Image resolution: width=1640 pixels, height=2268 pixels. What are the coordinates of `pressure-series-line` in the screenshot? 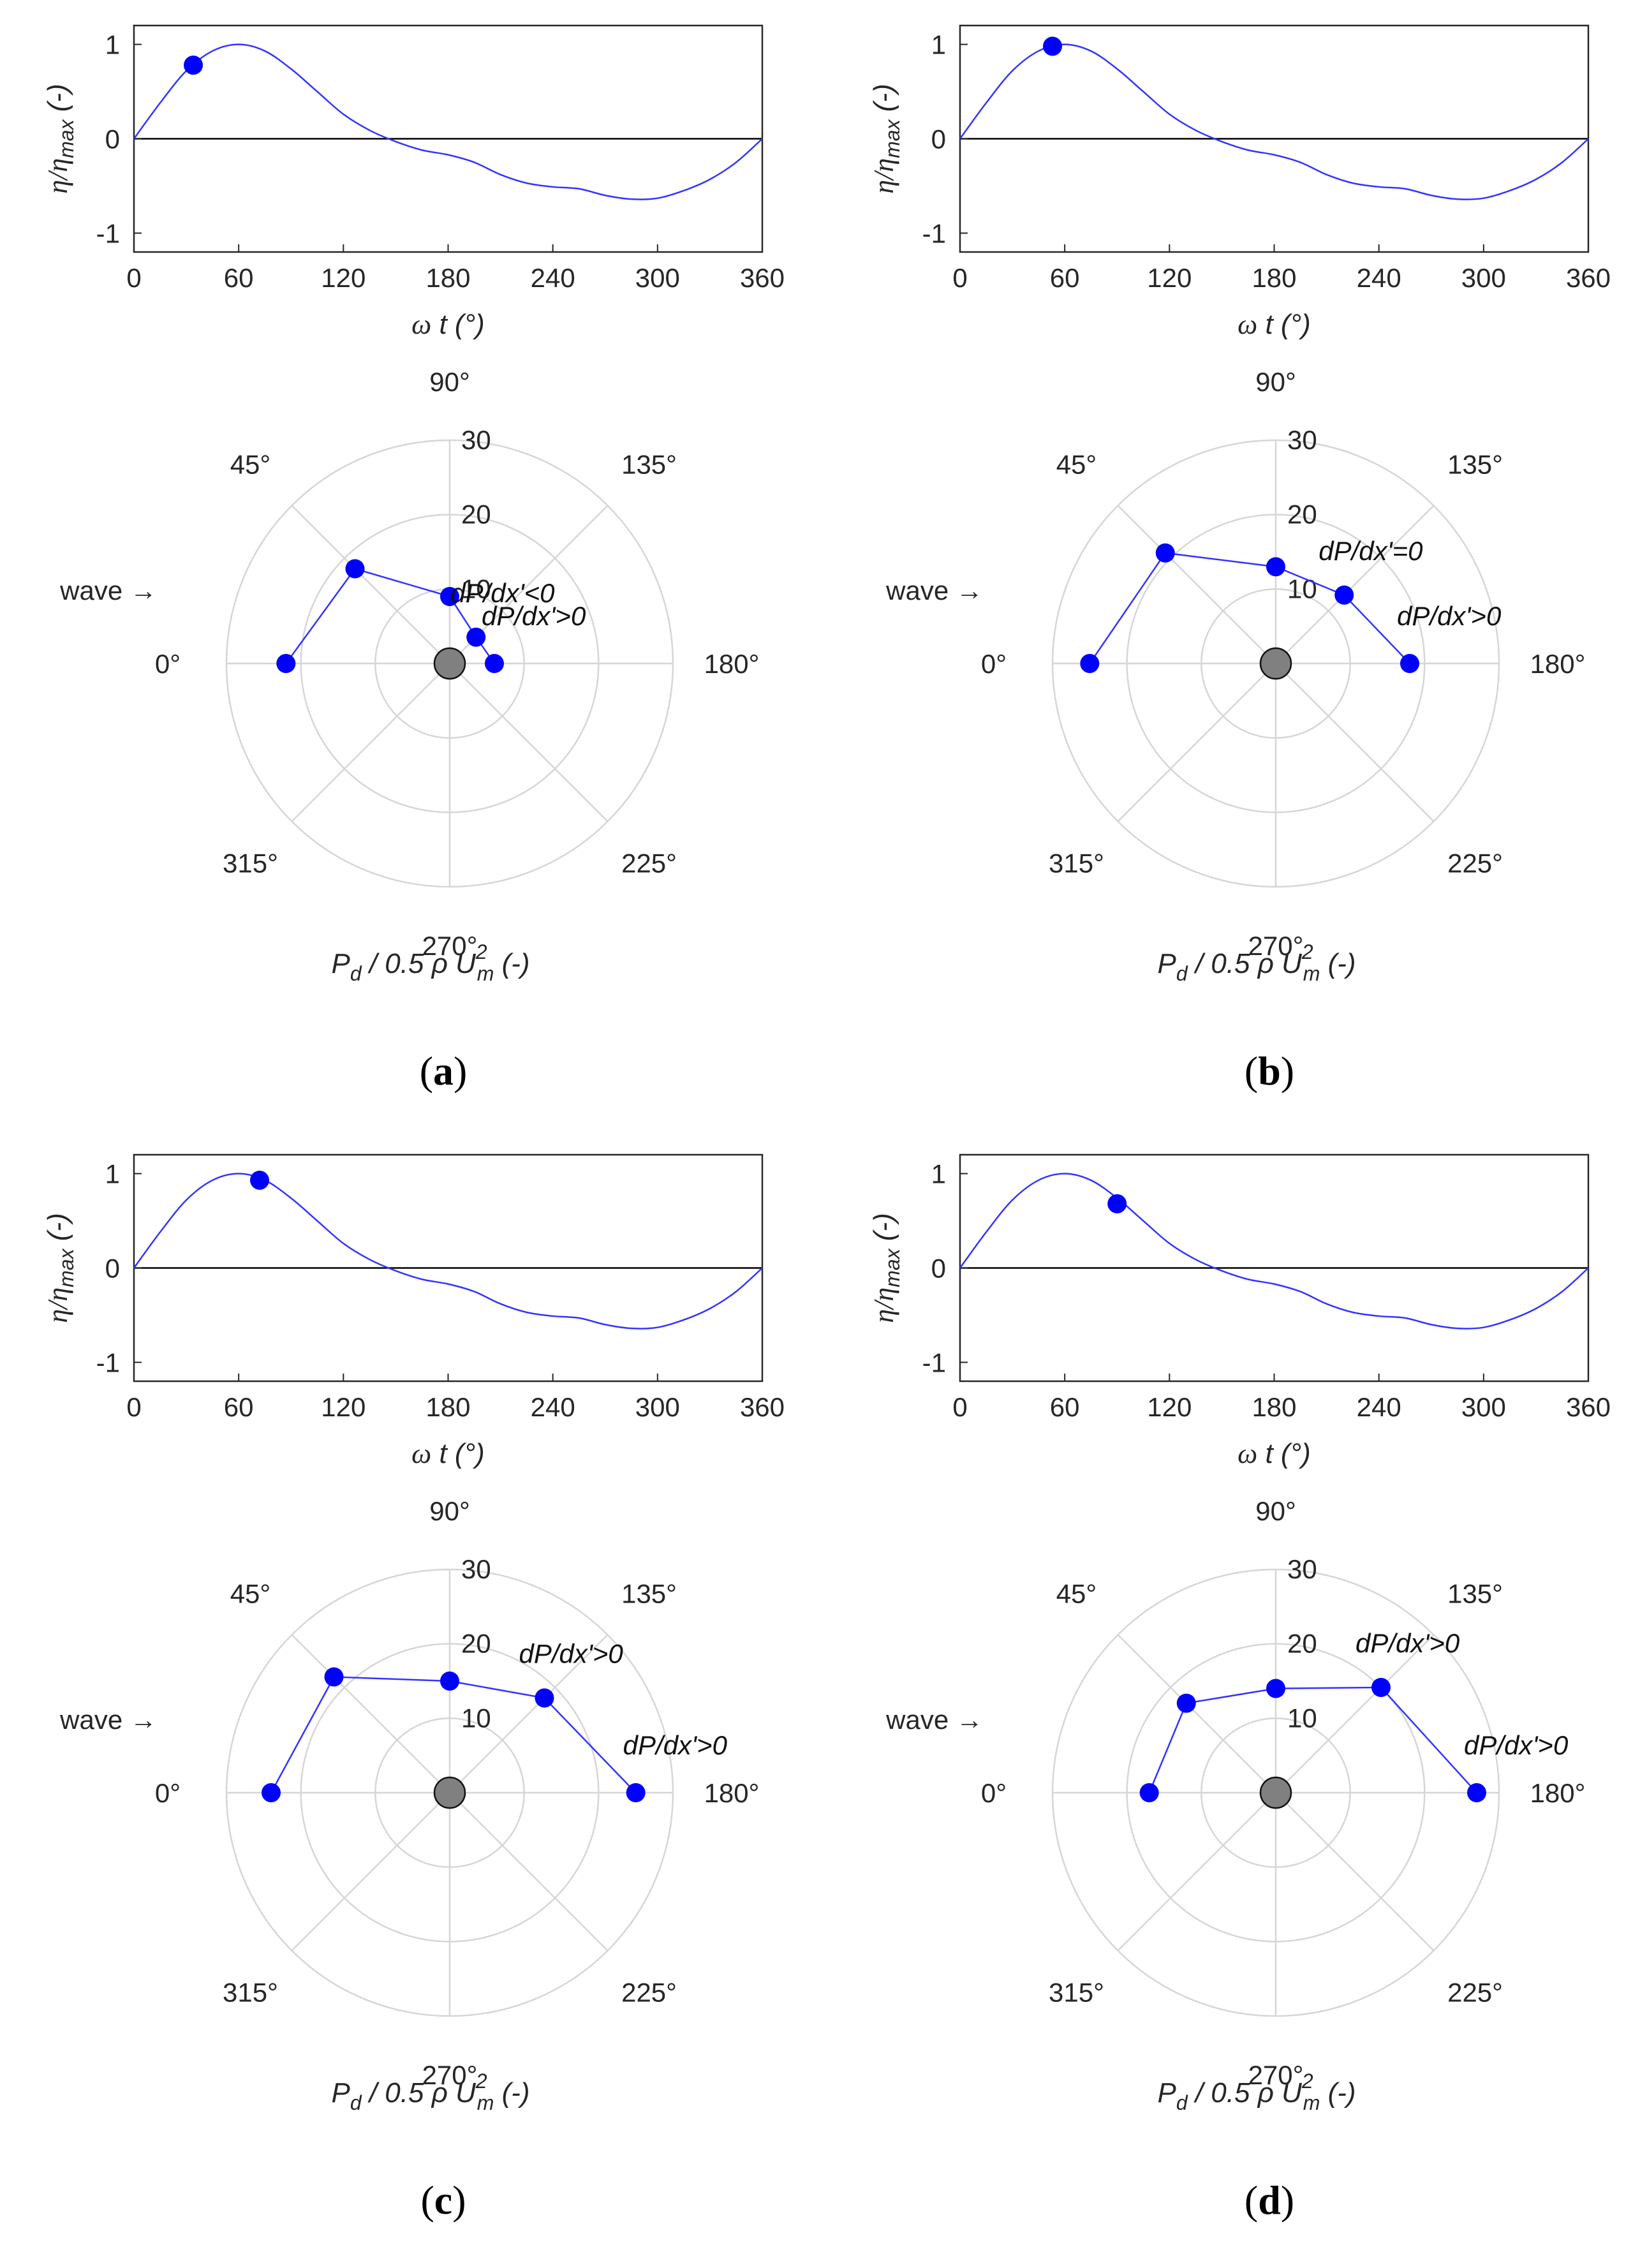 It's located at (453, 1734).